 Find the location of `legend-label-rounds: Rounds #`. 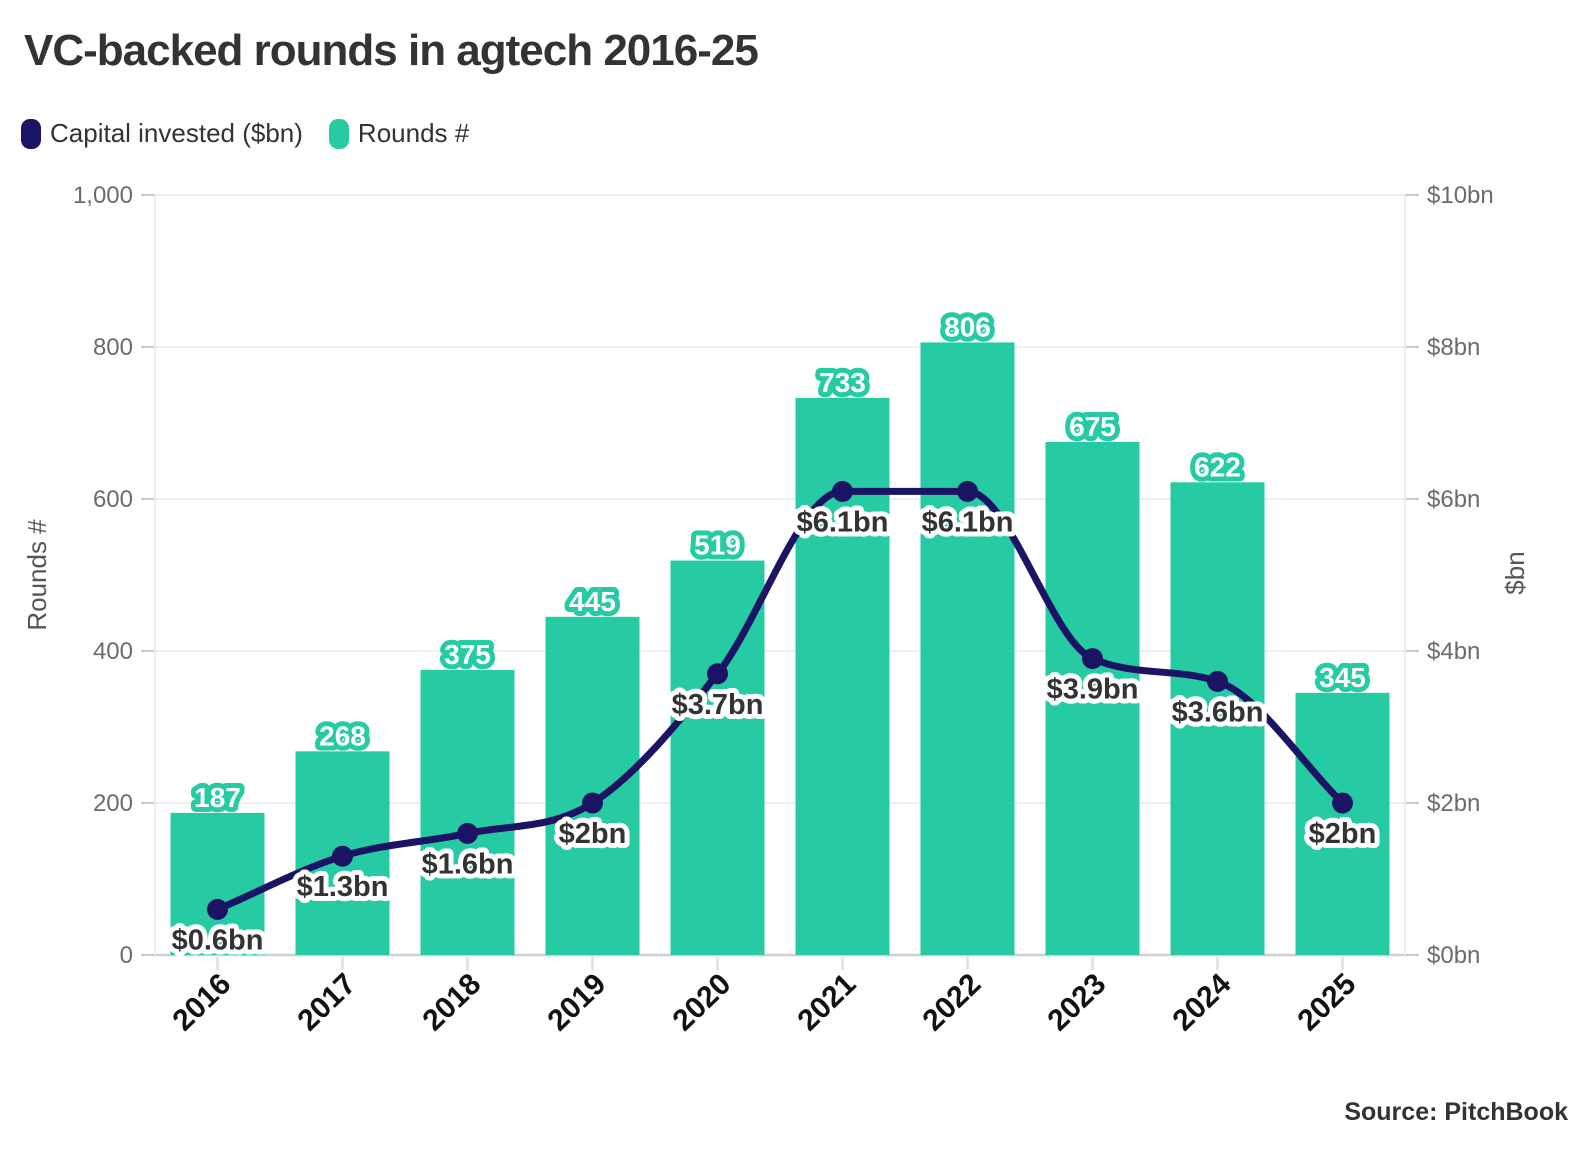

legend-label-rounds: Rounds # is located at coordinates (413, 133).